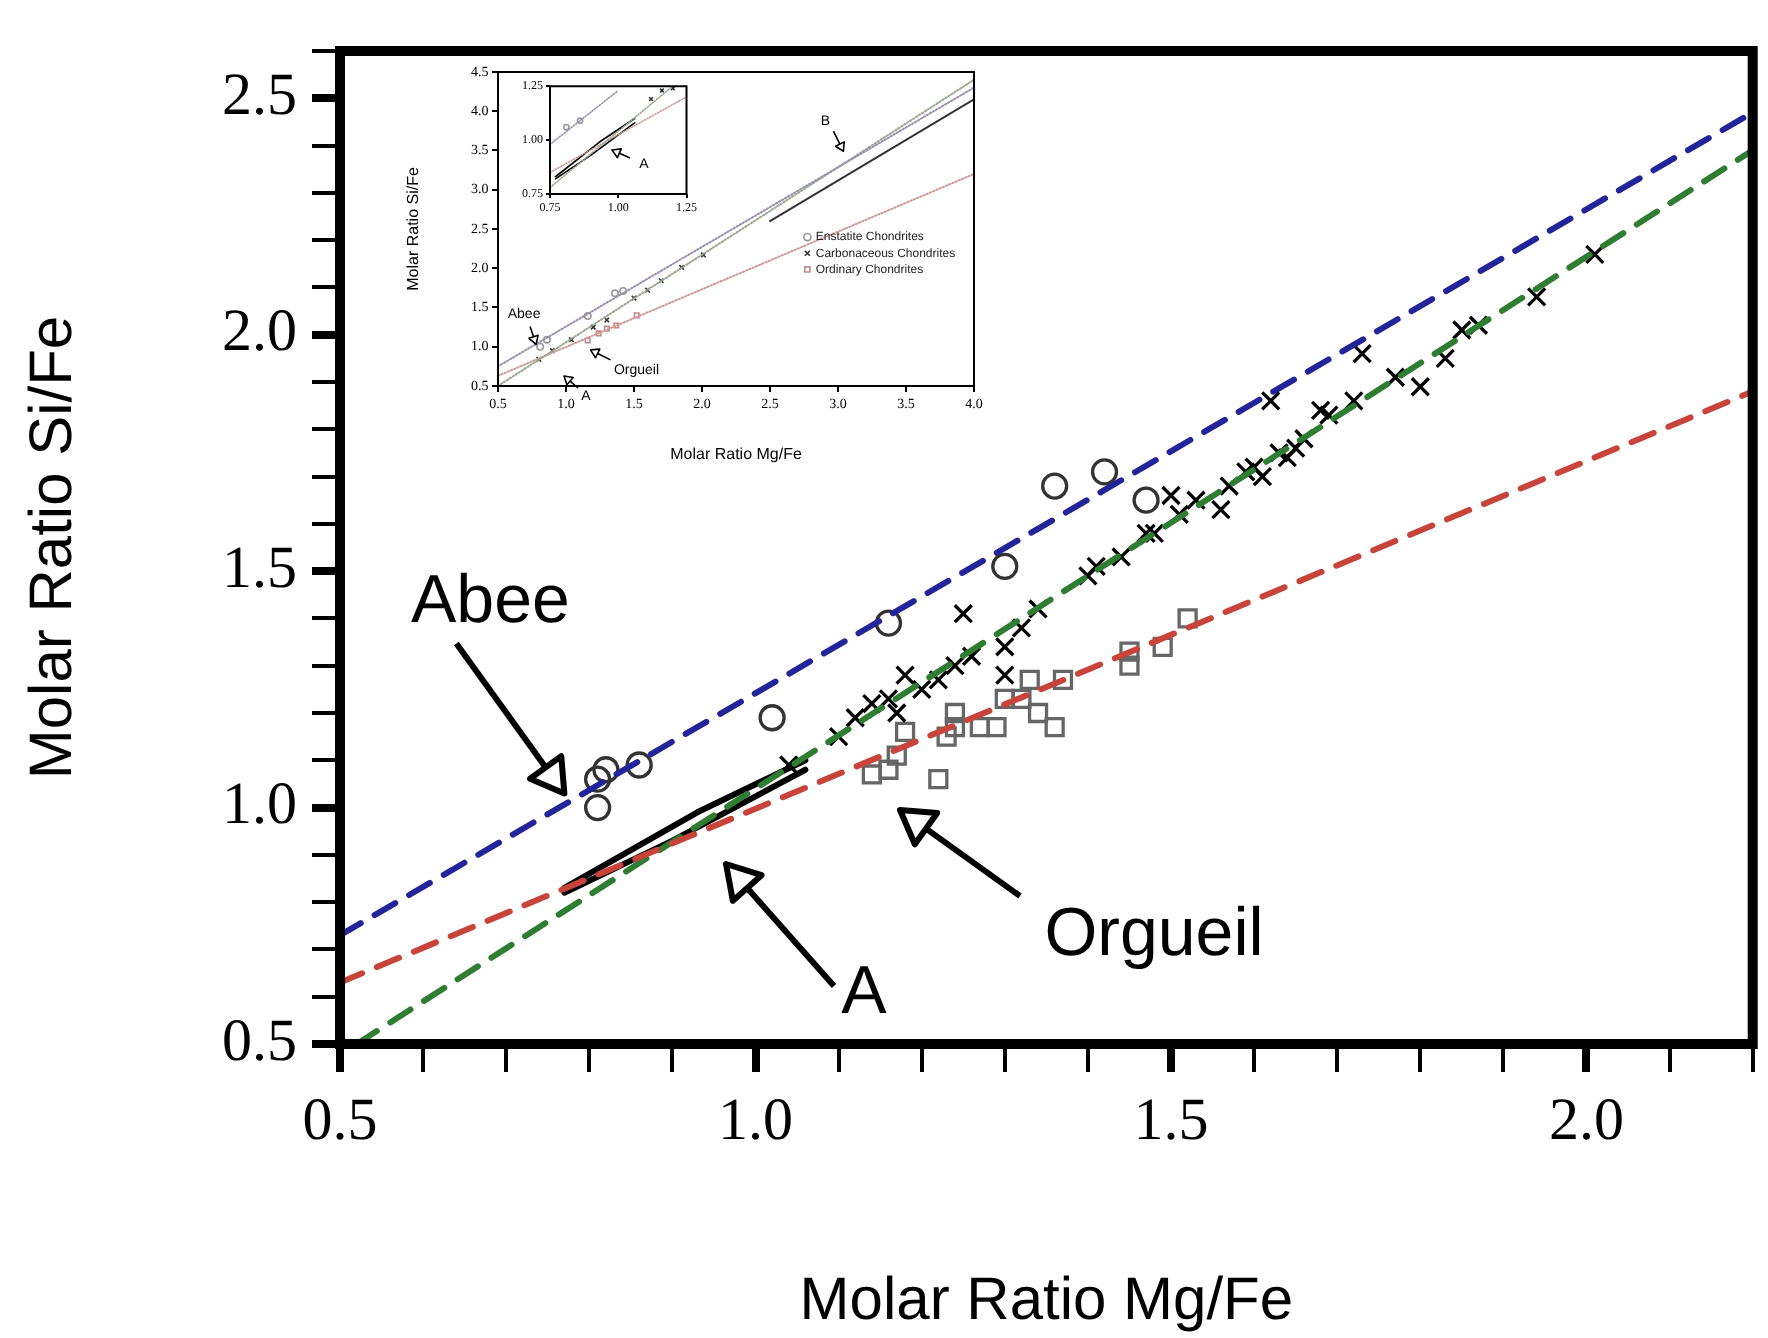 The height and width of the screenshot is (1338, 1768). I want to click on annotation: Orgueil, so click(1154, 932).